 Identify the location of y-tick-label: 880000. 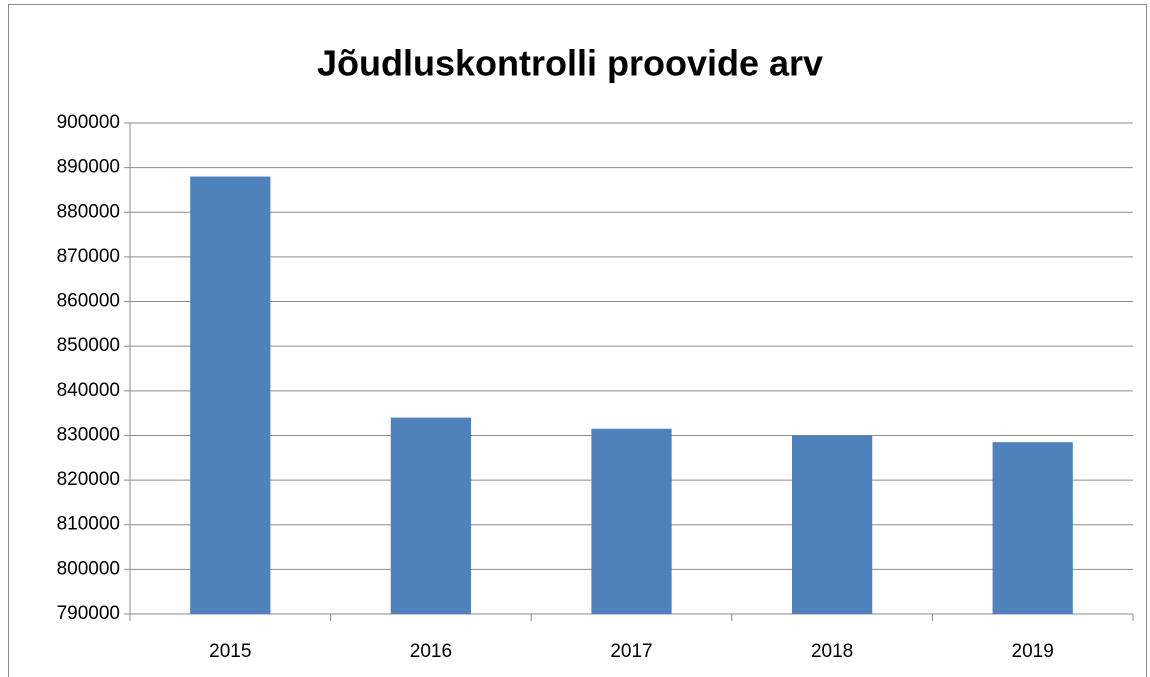
(88, 211).